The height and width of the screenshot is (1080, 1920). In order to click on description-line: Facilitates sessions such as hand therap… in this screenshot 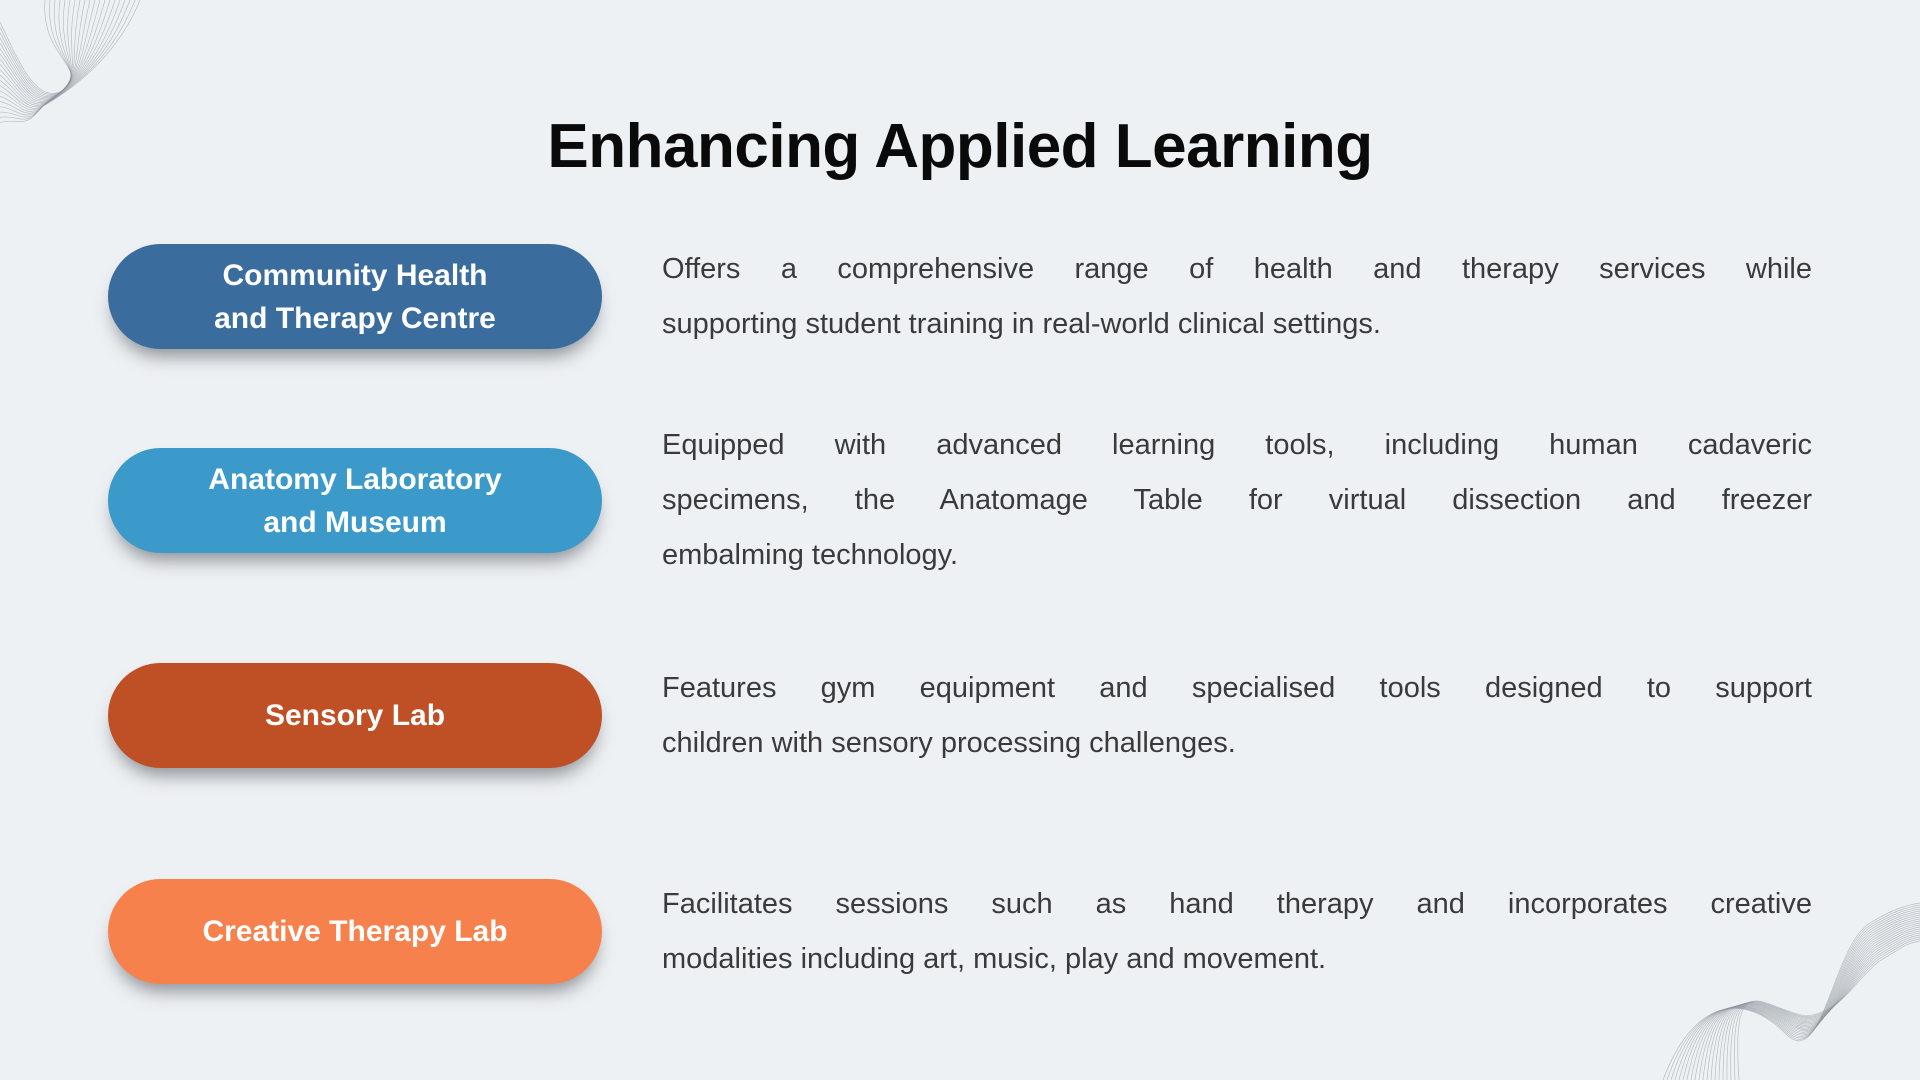, I will do `click(1237, 903)`.